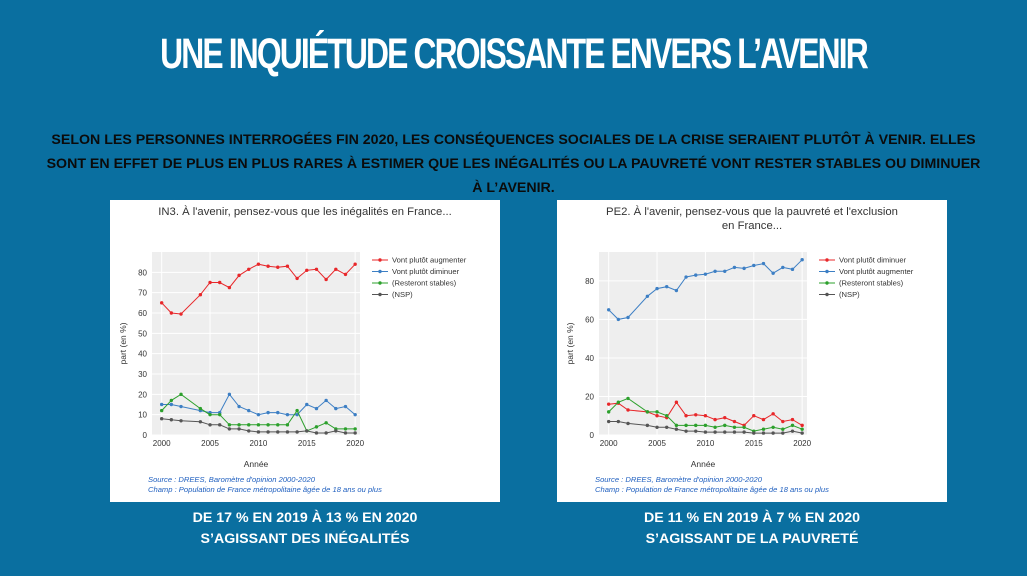  What do you see at coordinates (256, 464) in the screenshot?
I see `x-axis-label: Année` at bounding box center [256, 464].